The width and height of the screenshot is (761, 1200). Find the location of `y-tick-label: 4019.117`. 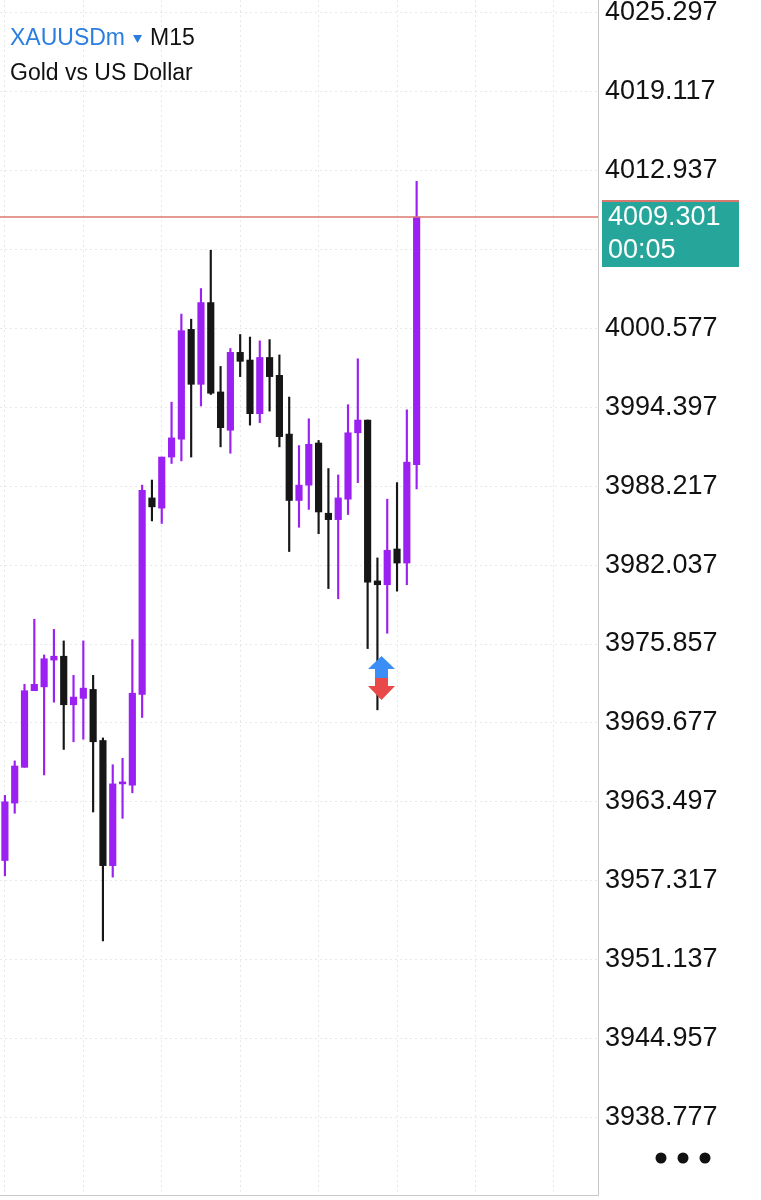

y-tick-label: 4019.117 is located at coordinates (660, 90).